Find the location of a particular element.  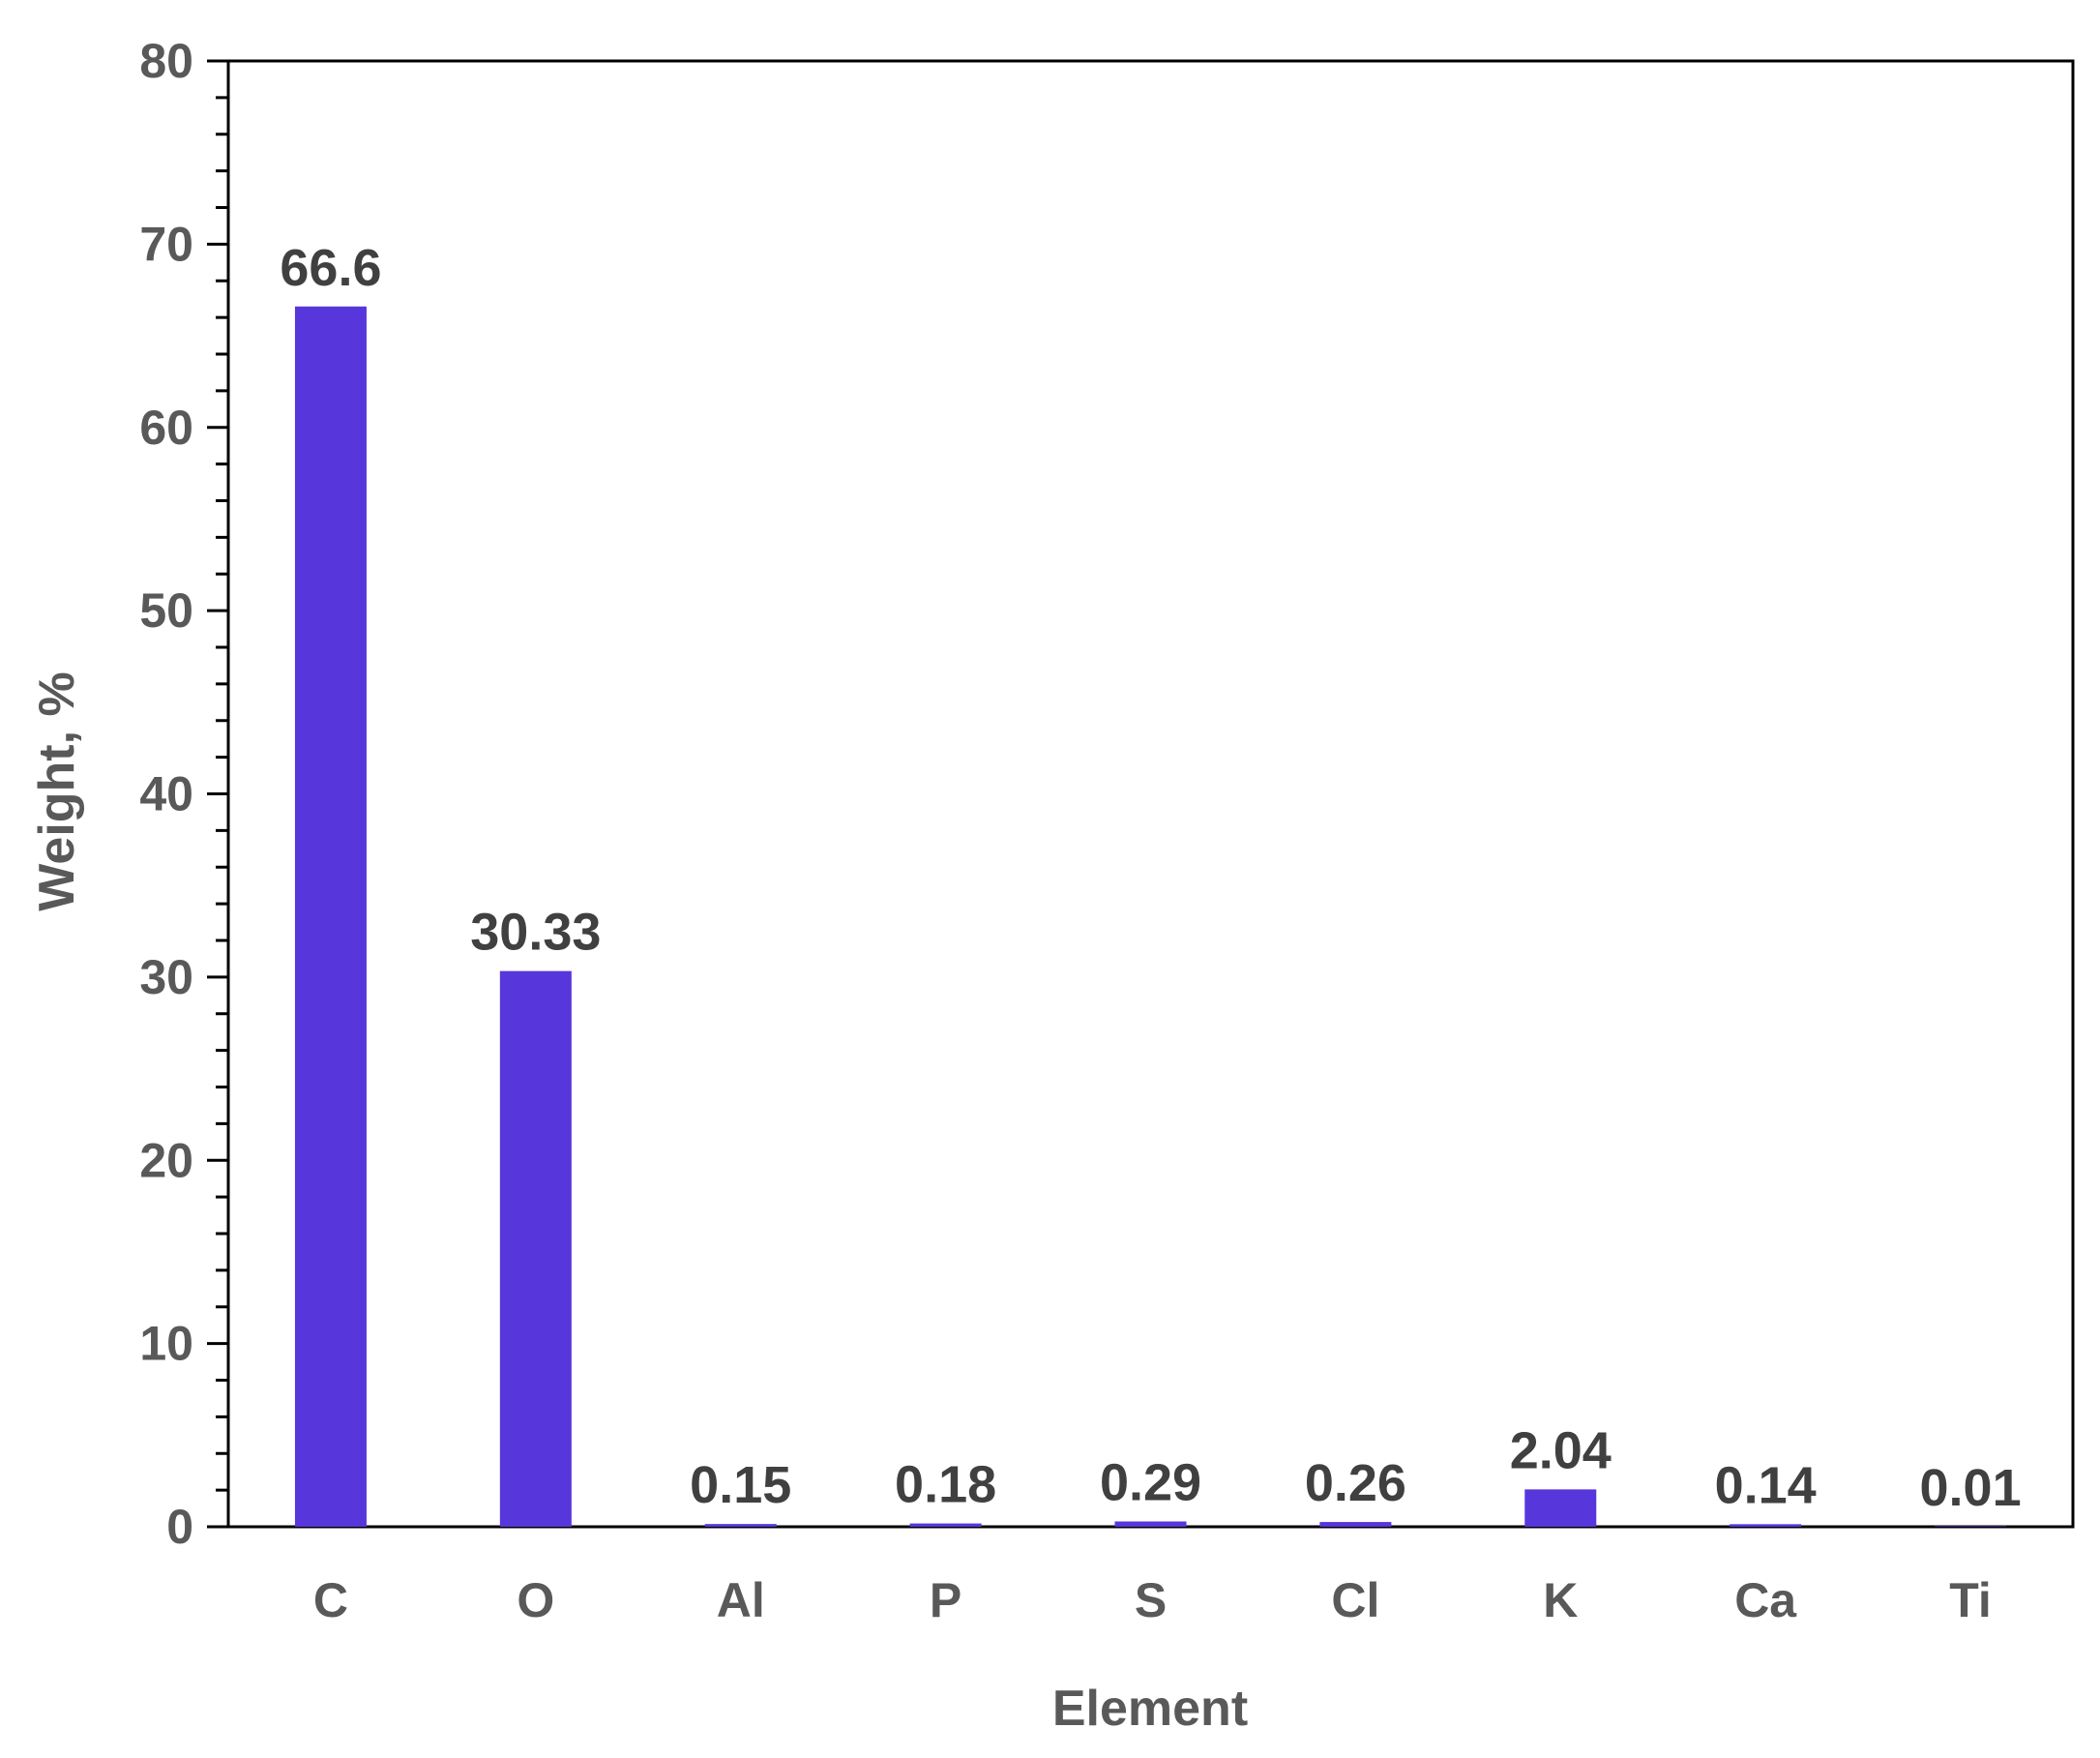

y-tick-label: 80 is located at coordinates (166, 61).